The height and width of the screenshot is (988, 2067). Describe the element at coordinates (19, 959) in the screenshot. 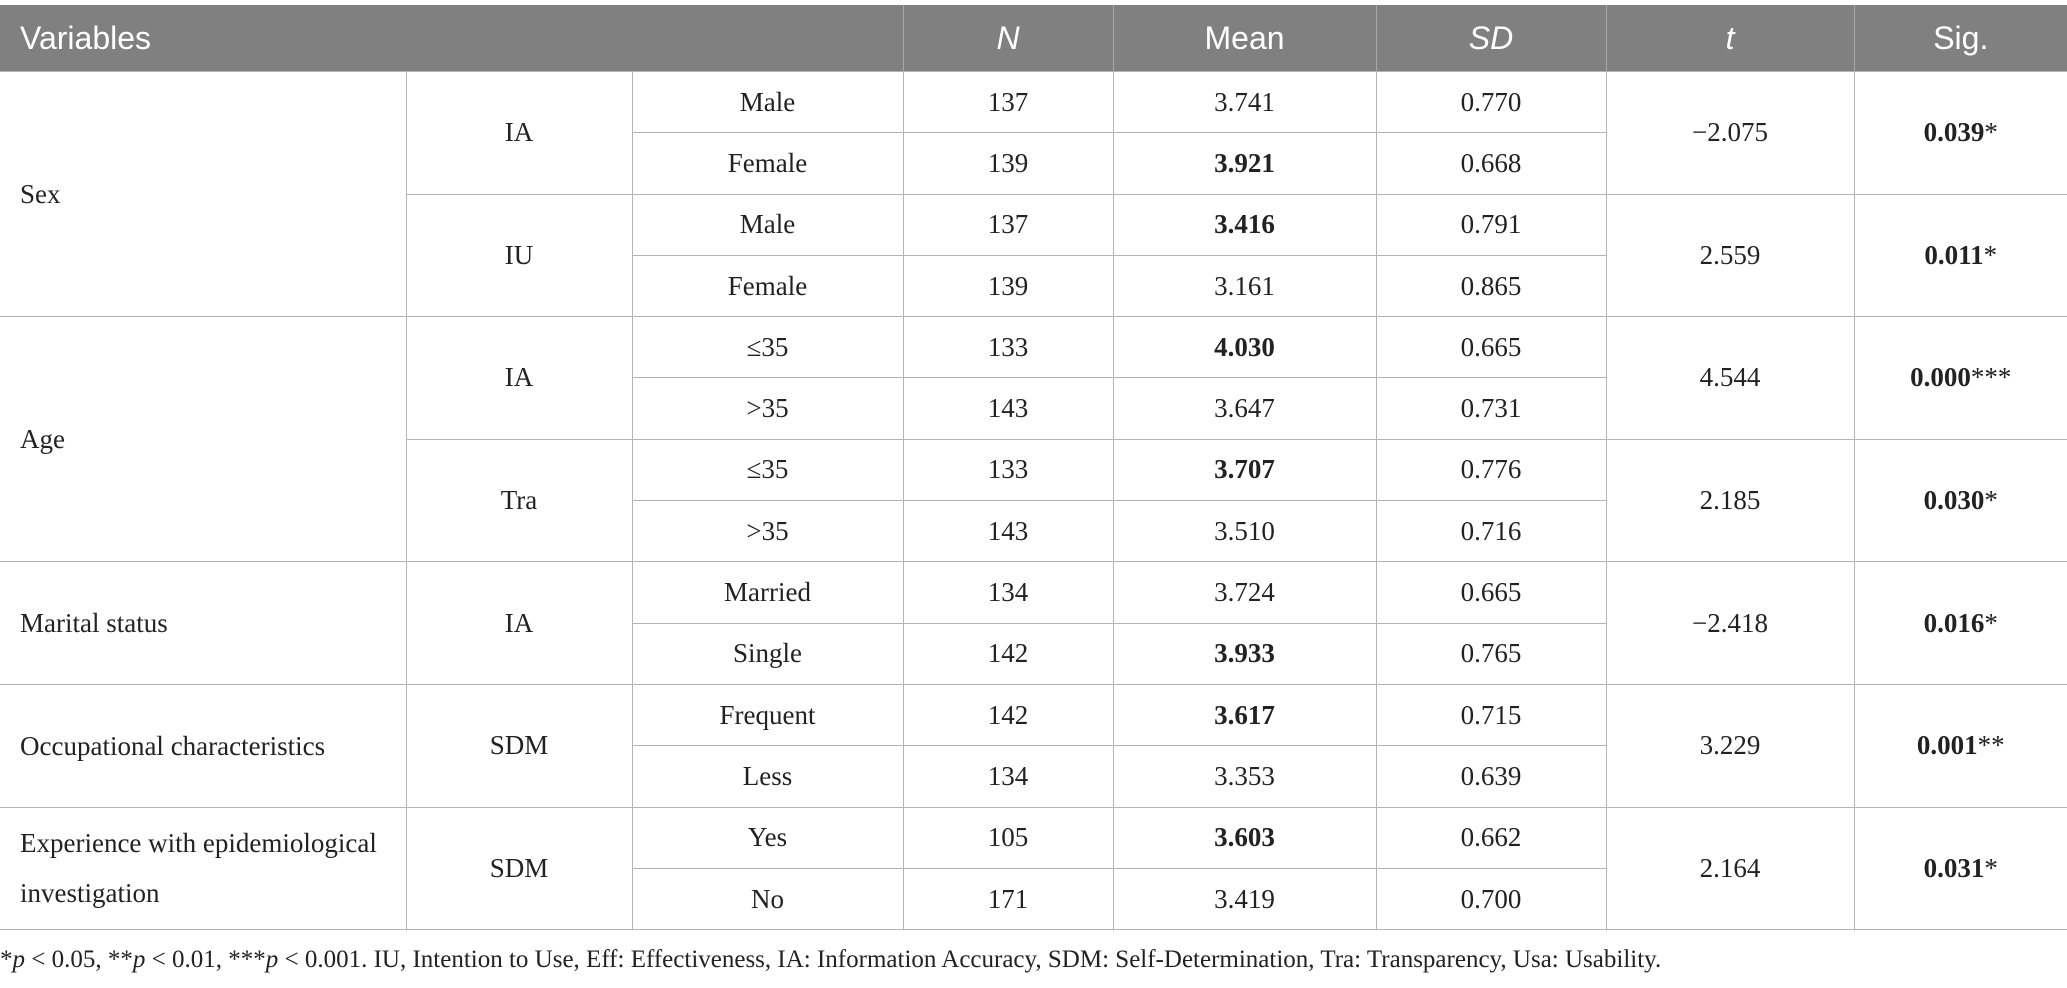

I see `footnote-p-1: p` at that location.